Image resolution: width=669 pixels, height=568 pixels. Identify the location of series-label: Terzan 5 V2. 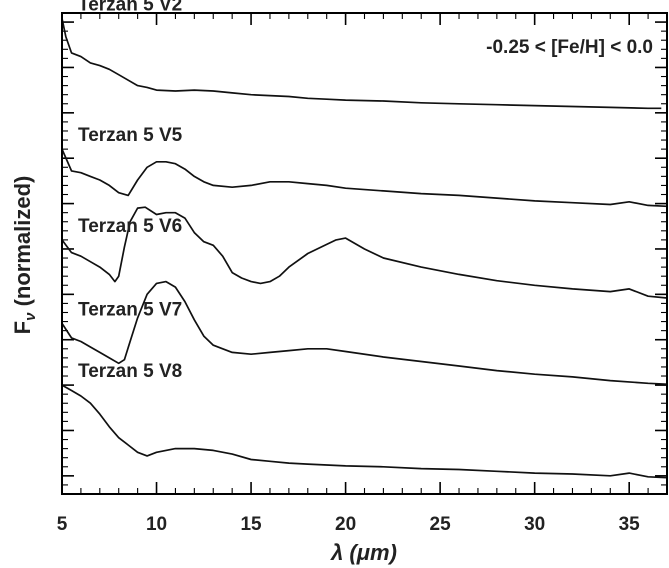
(130, 7).